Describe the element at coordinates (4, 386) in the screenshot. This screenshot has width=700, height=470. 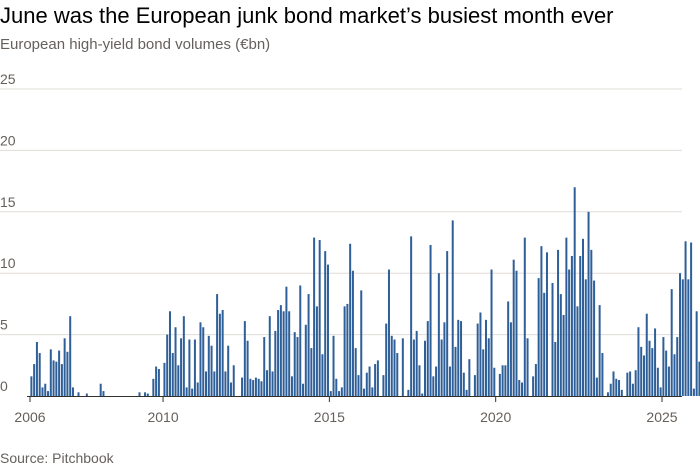
I see `y-tick-label: 0` at that location.